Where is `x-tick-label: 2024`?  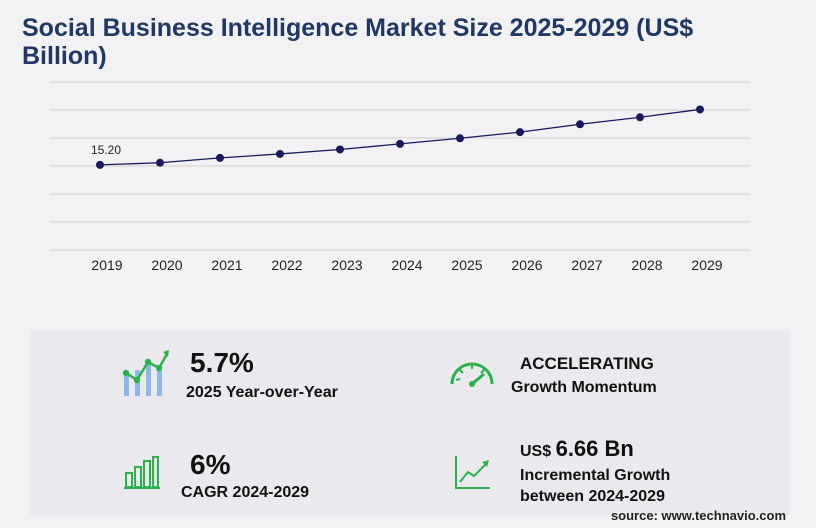 x-tick-label: 2024 is located at coordinates (406, 265).